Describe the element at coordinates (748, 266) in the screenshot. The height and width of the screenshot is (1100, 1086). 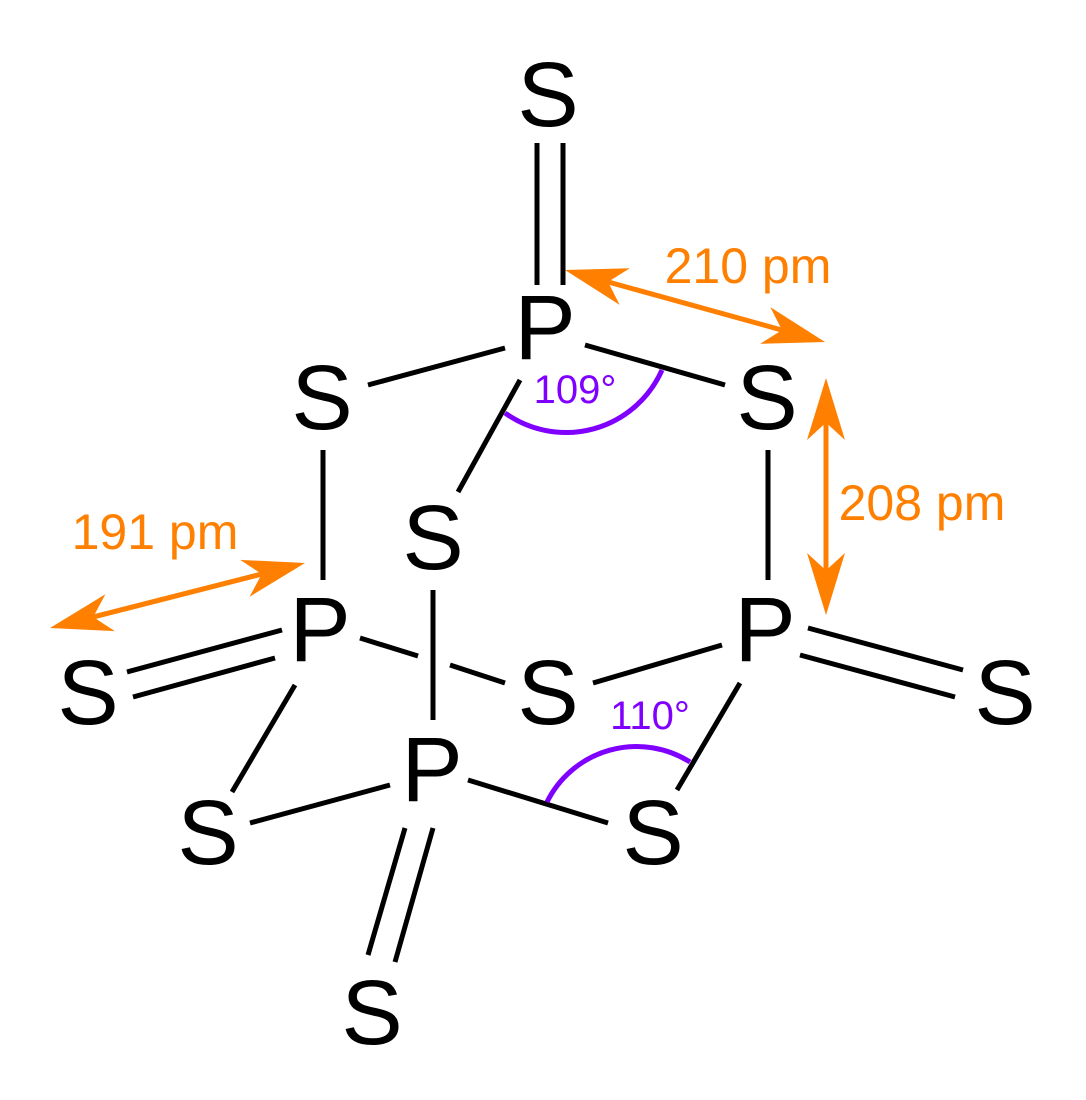
I see `bond-length-label: 210 pm` at that location.